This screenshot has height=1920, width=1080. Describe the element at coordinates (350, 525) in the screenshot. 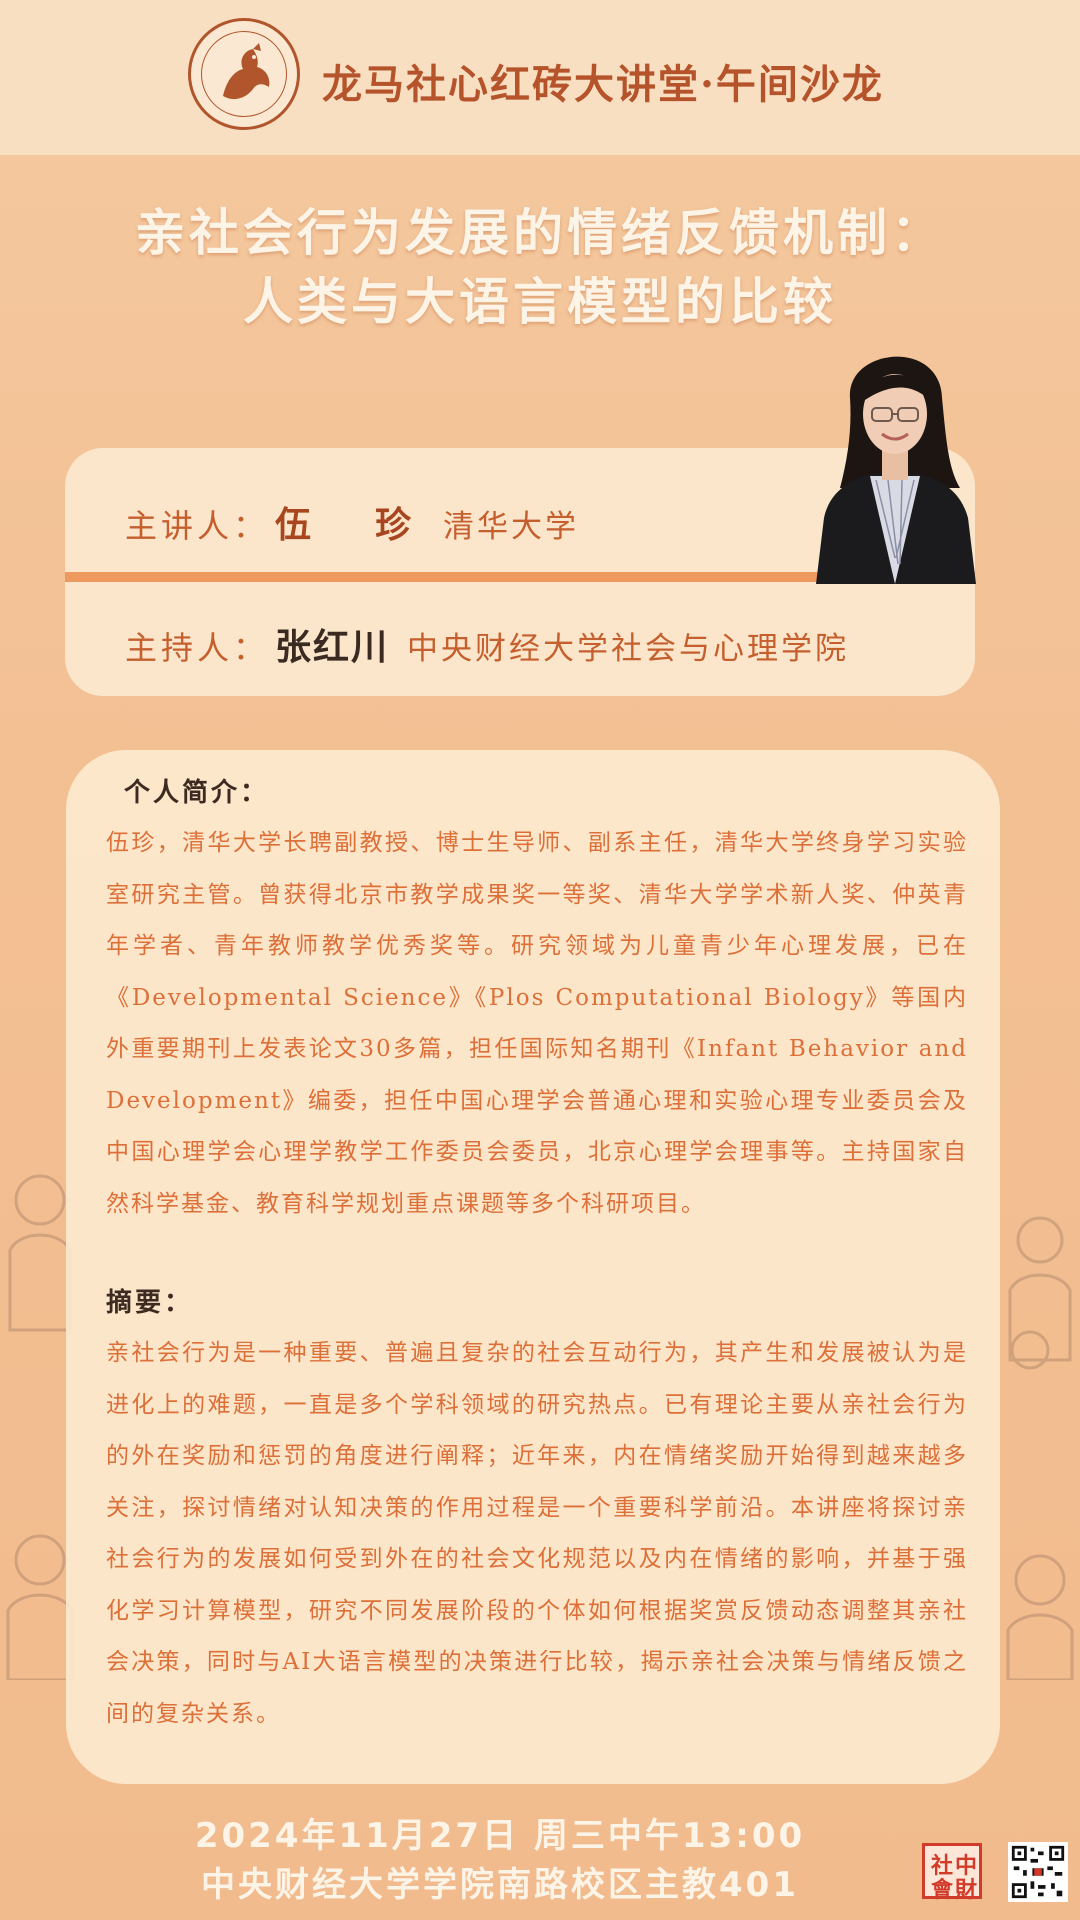

I see `speaker-name: 伍 珍` at that location.